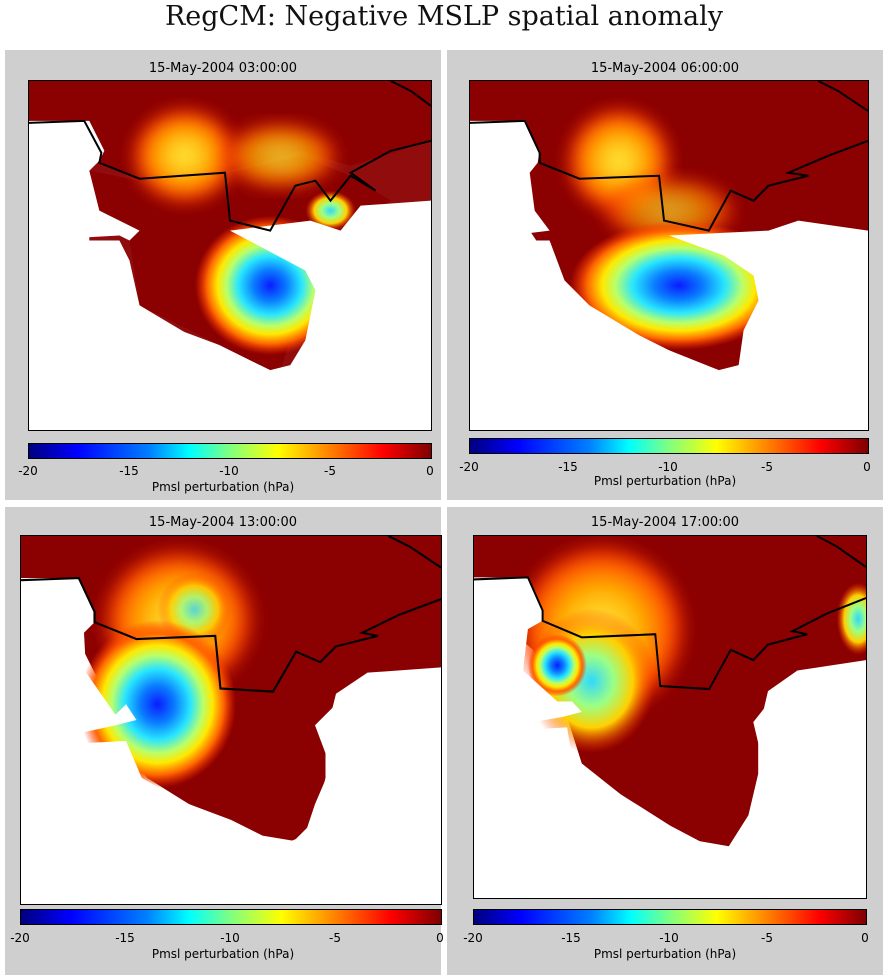  I want to click on panel-1-colorbar, so click(230, 451).